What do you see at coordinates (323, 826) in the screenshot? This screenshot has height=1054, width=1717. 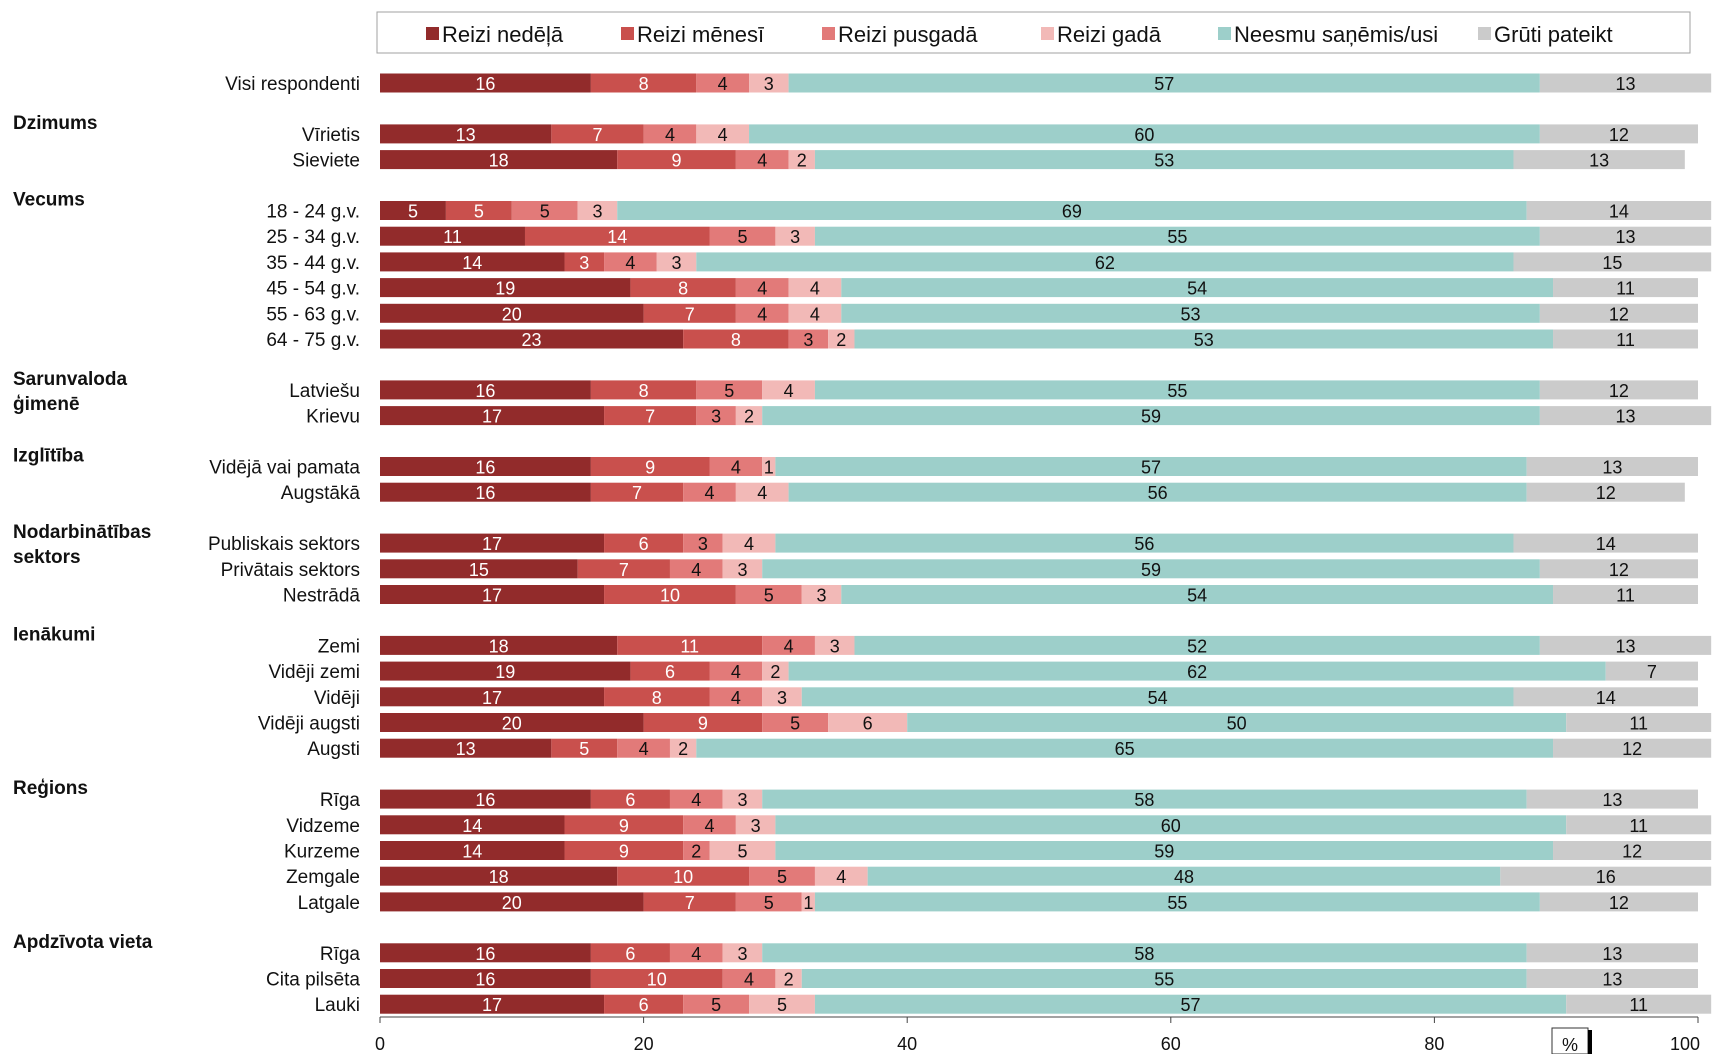 I see `row-label: Vidzeme` at bounding box center [323, 826].